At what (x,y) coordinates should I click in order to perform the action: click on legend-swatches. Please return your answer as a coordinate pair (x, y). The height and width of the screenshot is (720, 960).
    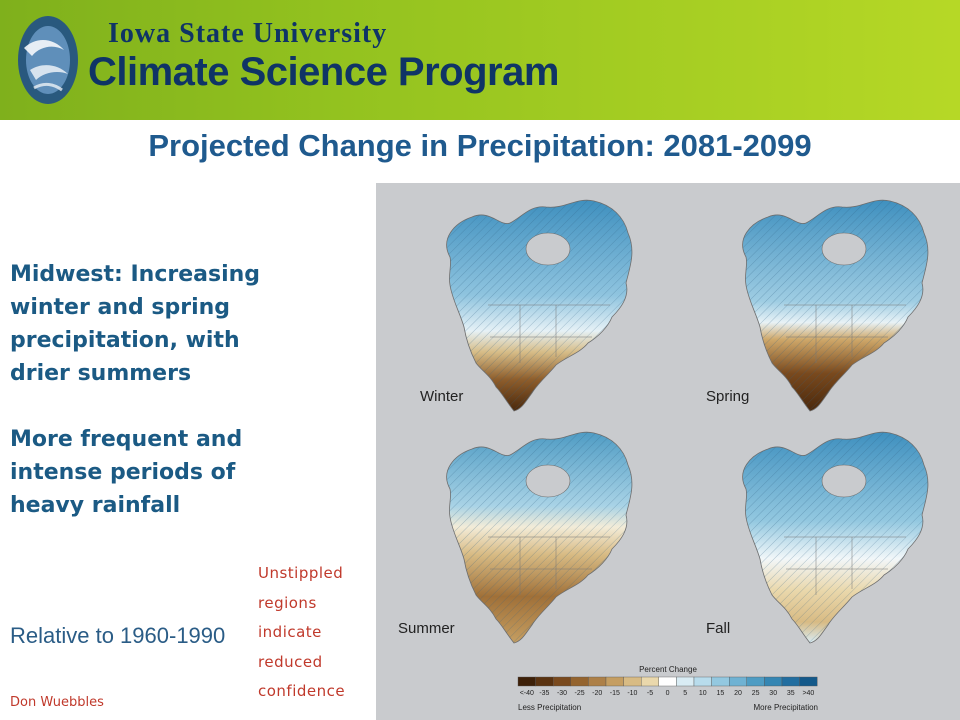
    Looking at the image, I should click on (667, 681).